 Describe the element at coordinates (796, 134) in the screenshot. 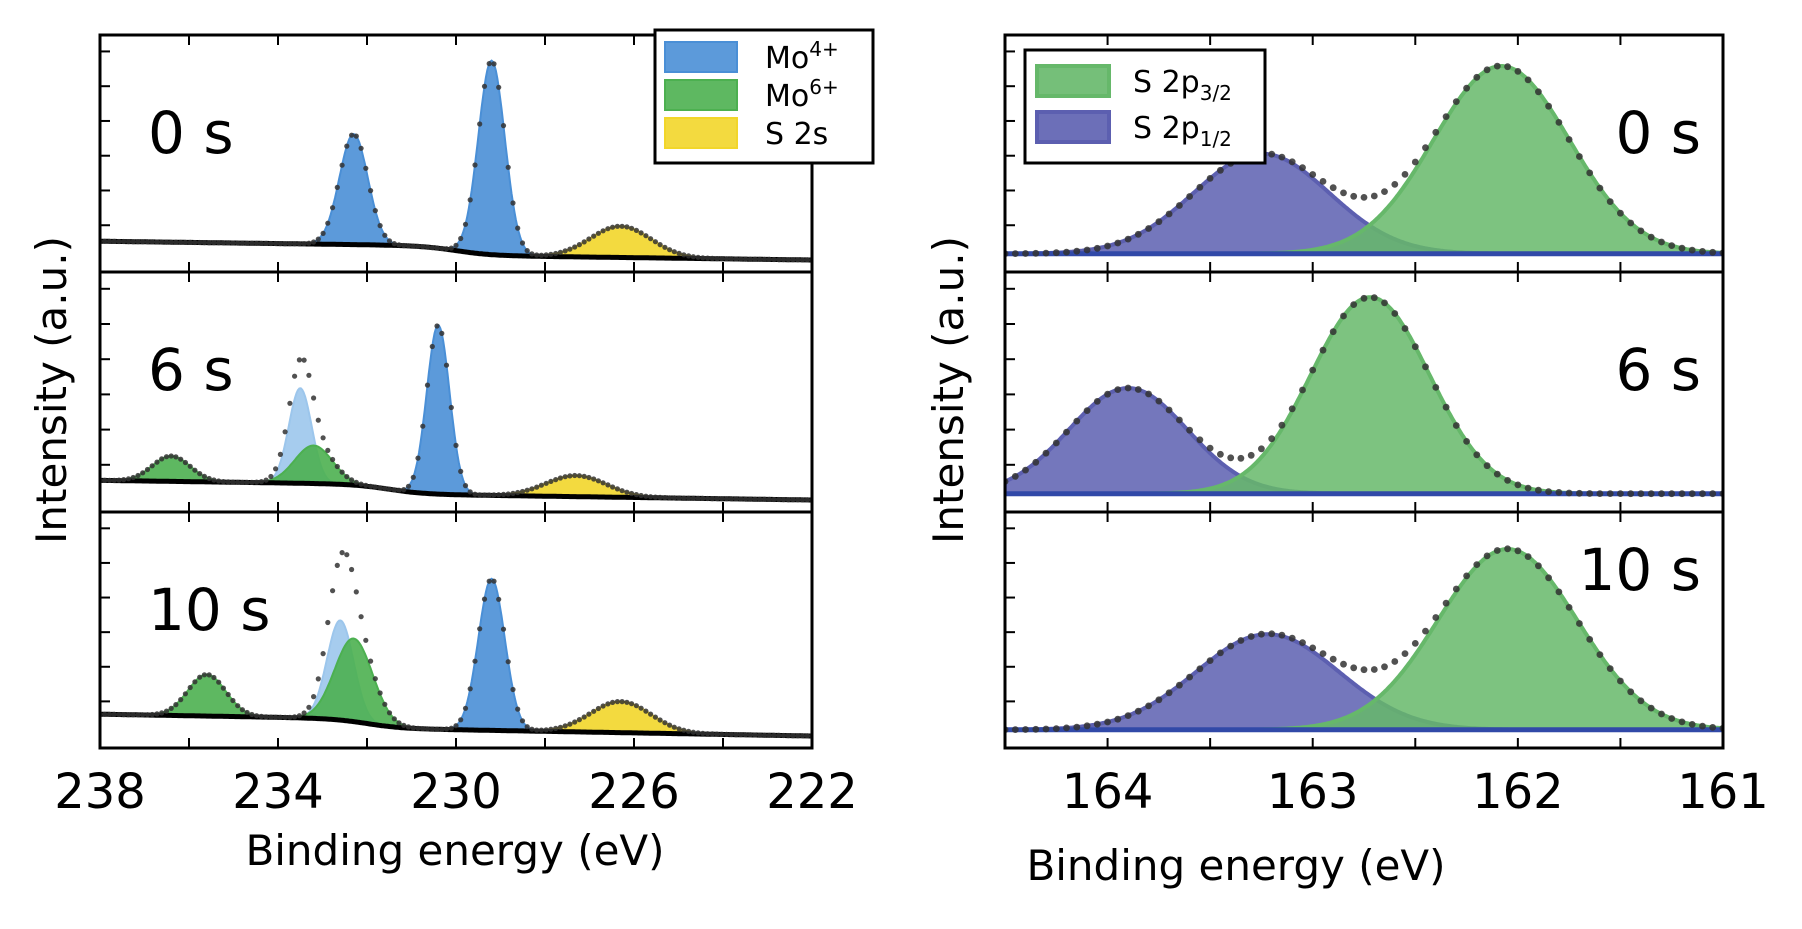

I see `legend-label-s2s: S 2s` at that location.